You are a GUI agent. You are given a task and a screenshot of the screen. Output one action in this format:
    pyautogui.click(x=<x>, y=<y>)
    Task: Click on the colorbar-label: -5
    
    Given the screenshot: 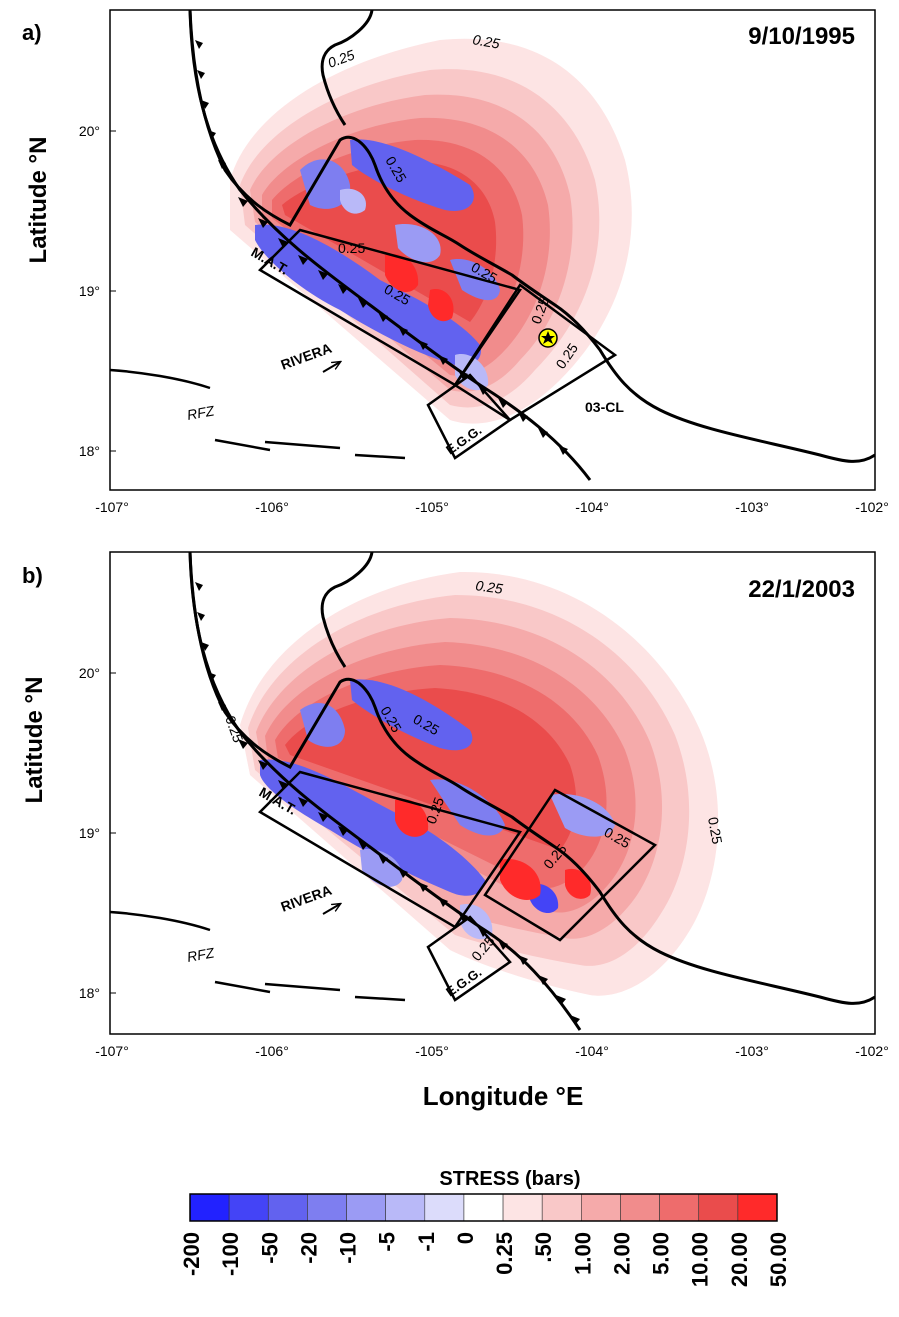 What is the action you would take?
    pyautogui.click(x=387, y=1242)
    